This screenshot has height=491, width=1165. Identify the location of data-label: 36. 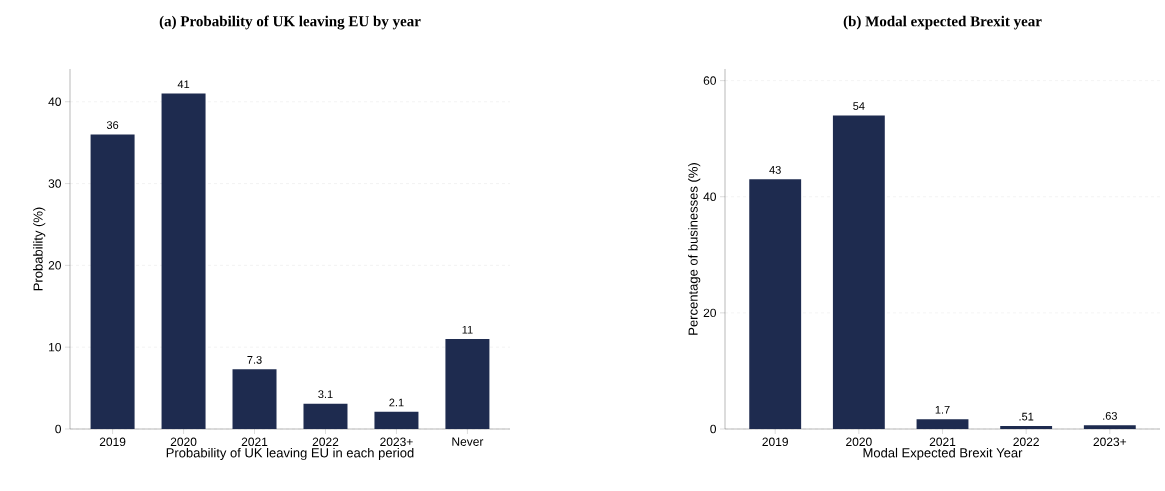
(112, 125).